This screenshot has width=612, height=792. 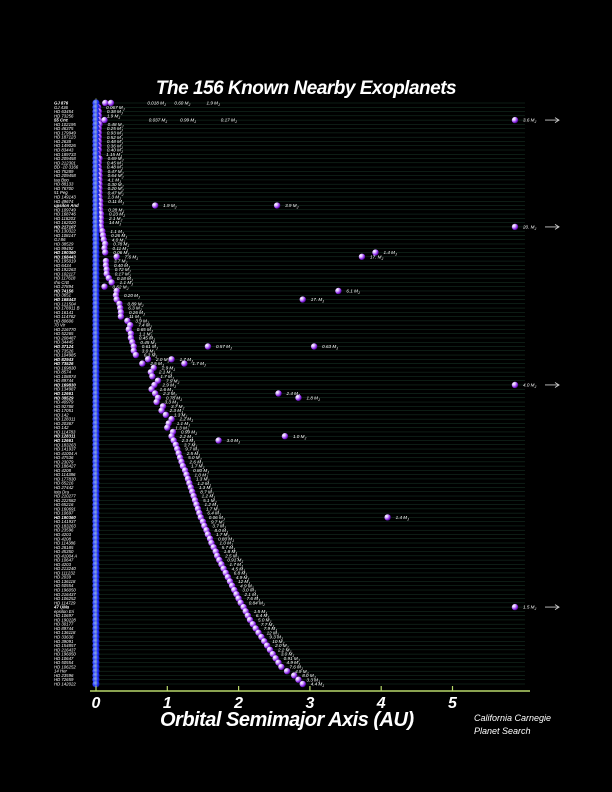 What do you see at coordinates (529, 227) in the screenshot?
I see `planet-mass-label: 20. MJ` at bounding box center [529, 227].